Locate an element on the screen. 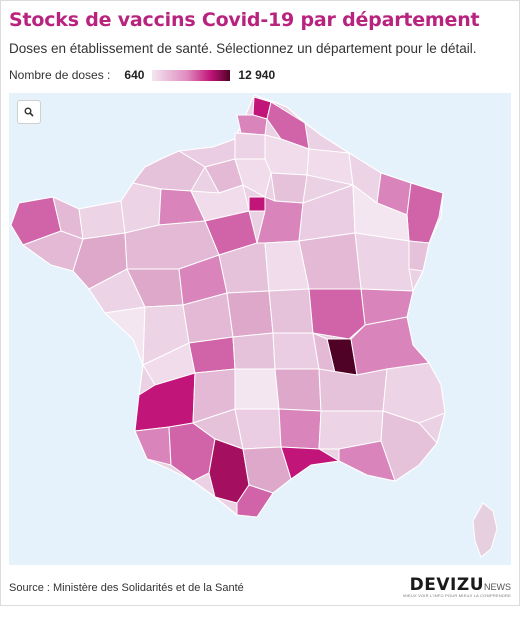  legend-min: 640 is located at coordinates (134, 75).